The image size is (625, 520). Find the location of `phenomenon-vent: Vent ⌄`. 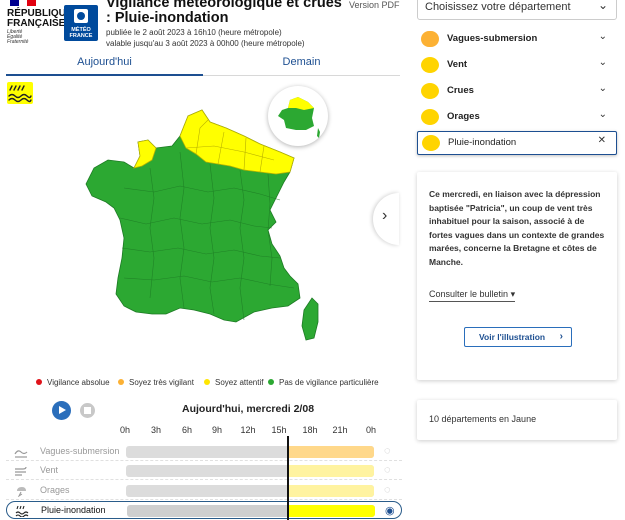

phenomenon-vent: Vent ⌄ is located at coordinates (517, 65).